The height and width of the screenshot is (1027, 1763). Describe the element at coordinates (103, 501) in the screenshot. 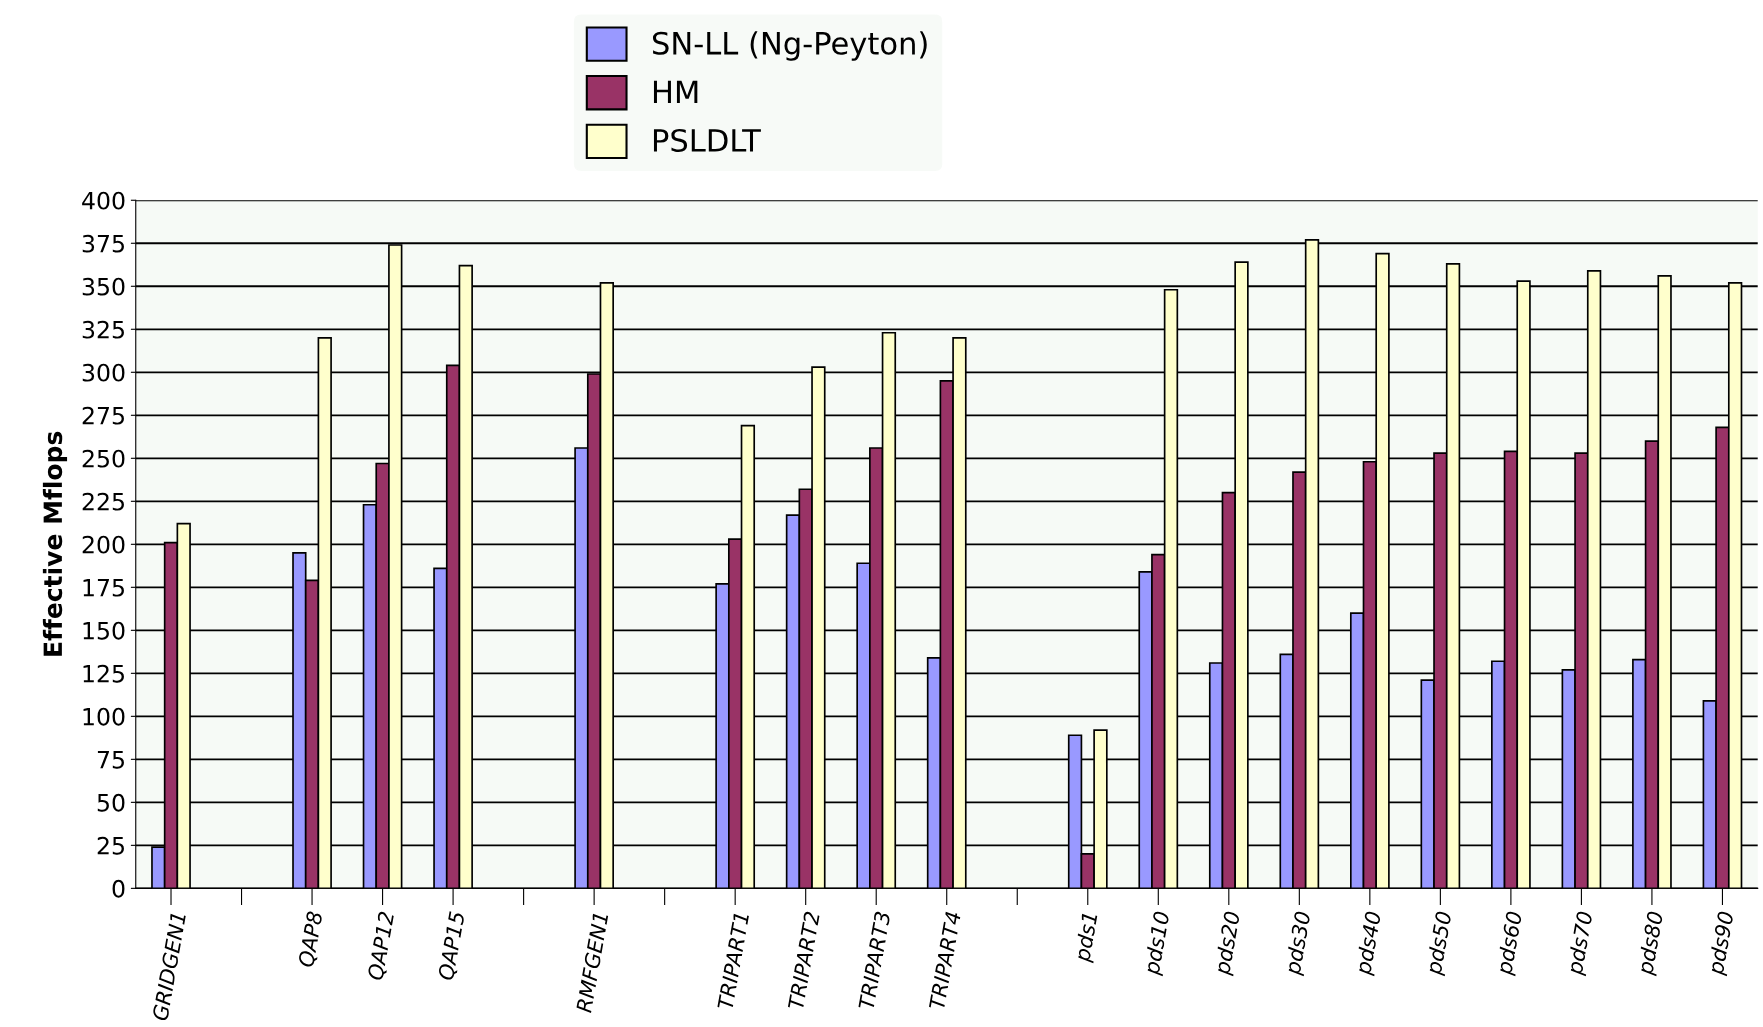

I see `y-tick-label: 225` at that location.